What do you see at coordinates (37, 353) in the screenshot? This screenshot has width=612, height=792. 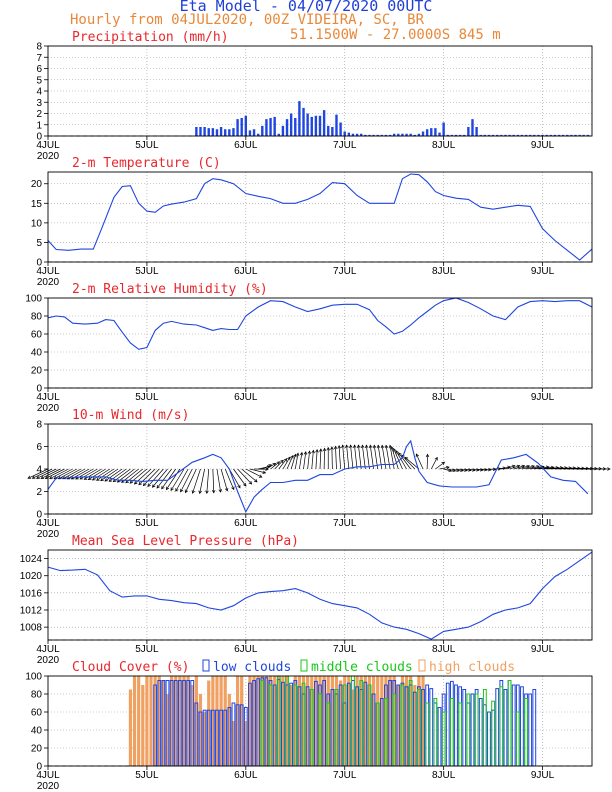 I see `y-tick-label: 40` at bounding box center [37, 353].